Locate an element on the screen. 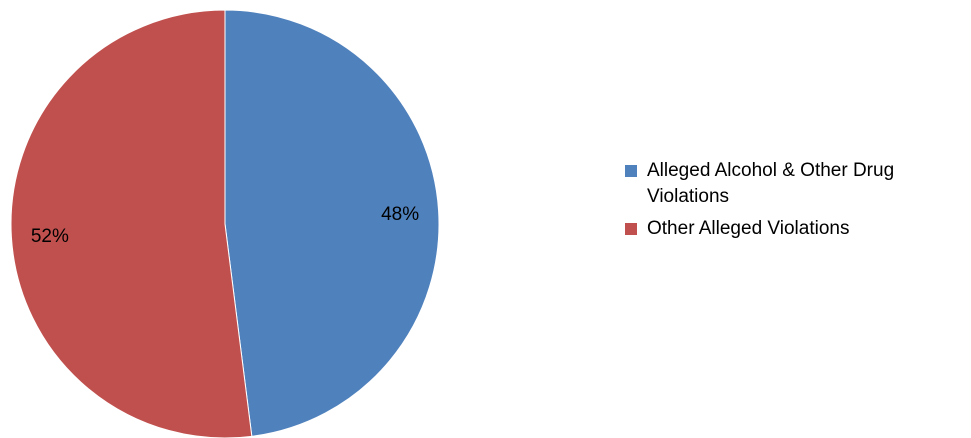  pie-label-other: 52% is located at coordinates (50, 236).